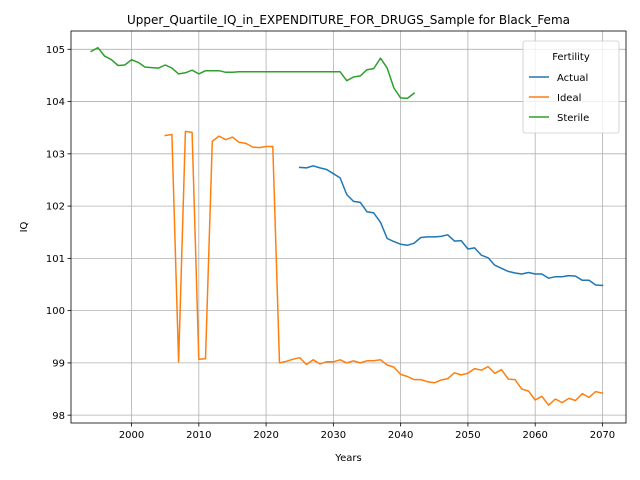 The height and width of the screenshot is (480, 640). I want to click on x-axis-label: Years, so click(347, 458).